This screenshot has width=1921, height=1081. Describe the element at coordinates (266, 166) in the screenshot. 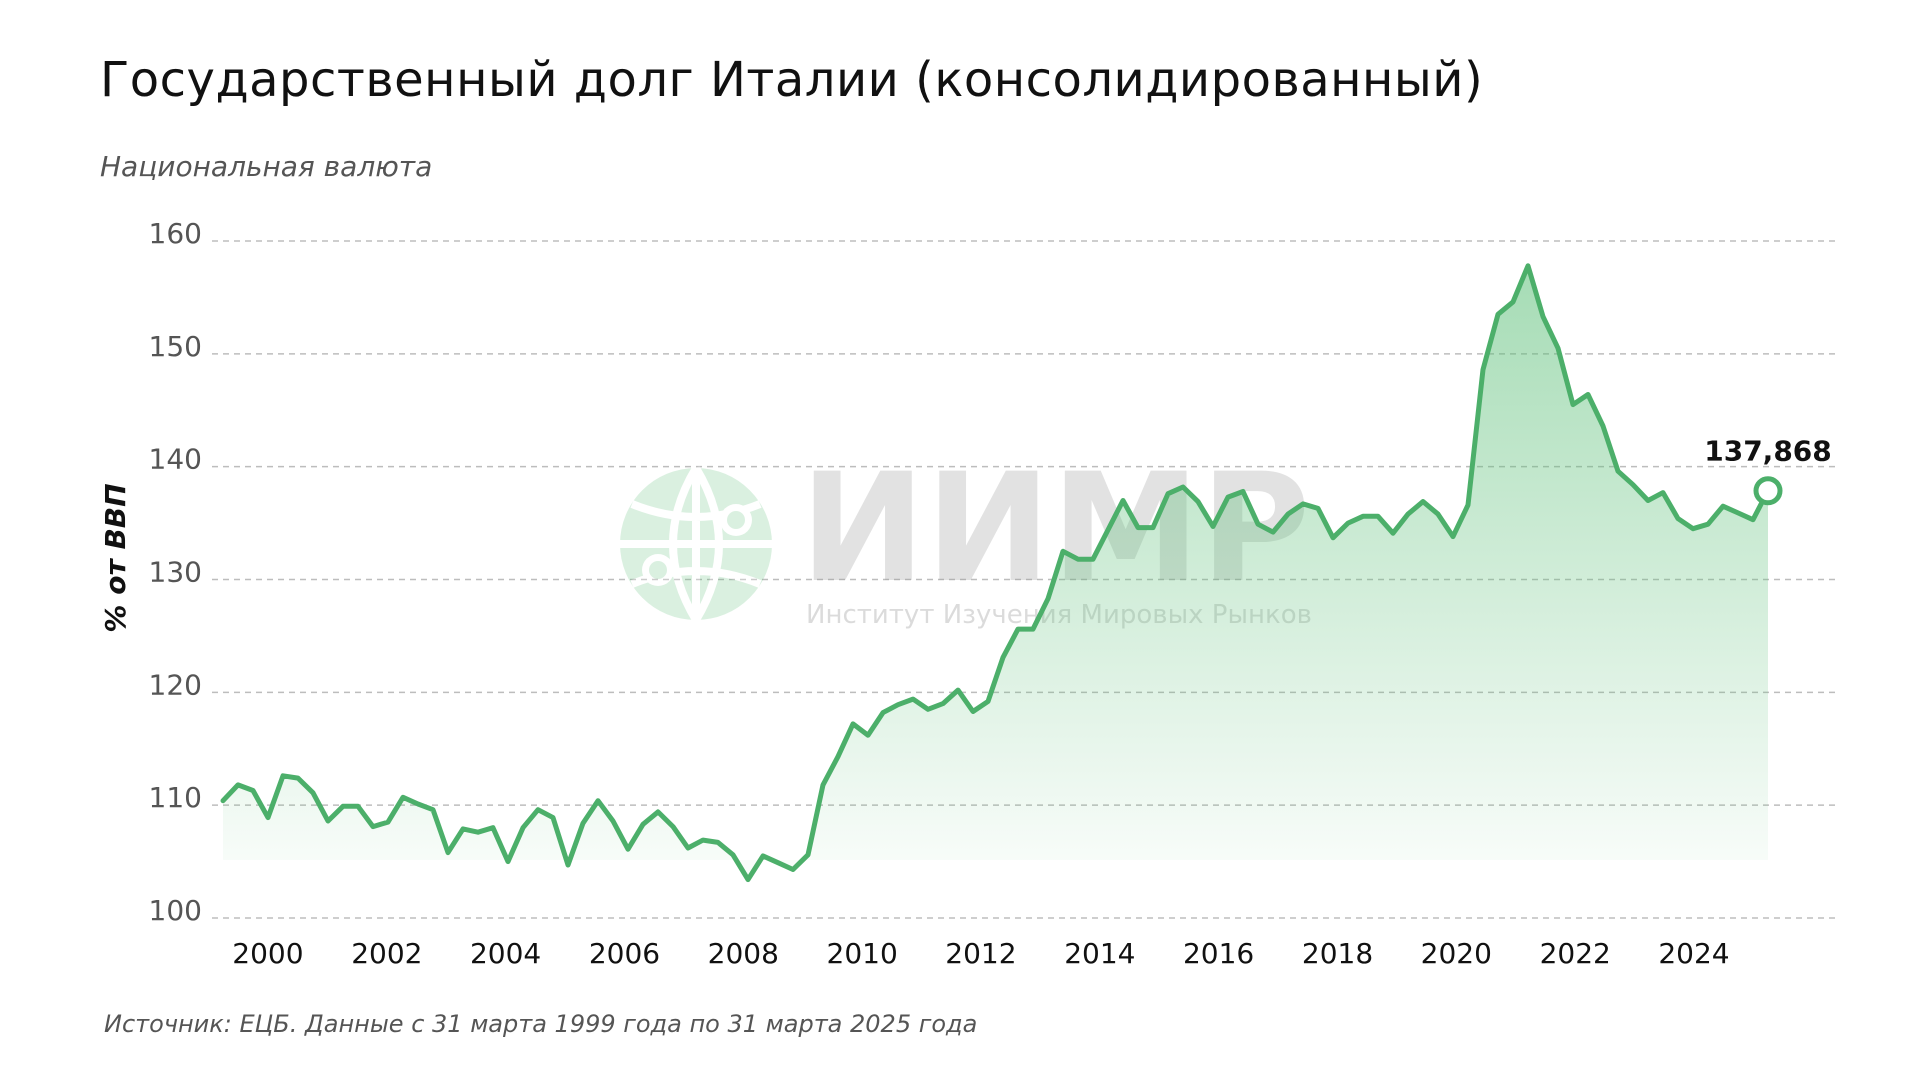

I see `chart-subtitle: Национальная валюта` at that location.